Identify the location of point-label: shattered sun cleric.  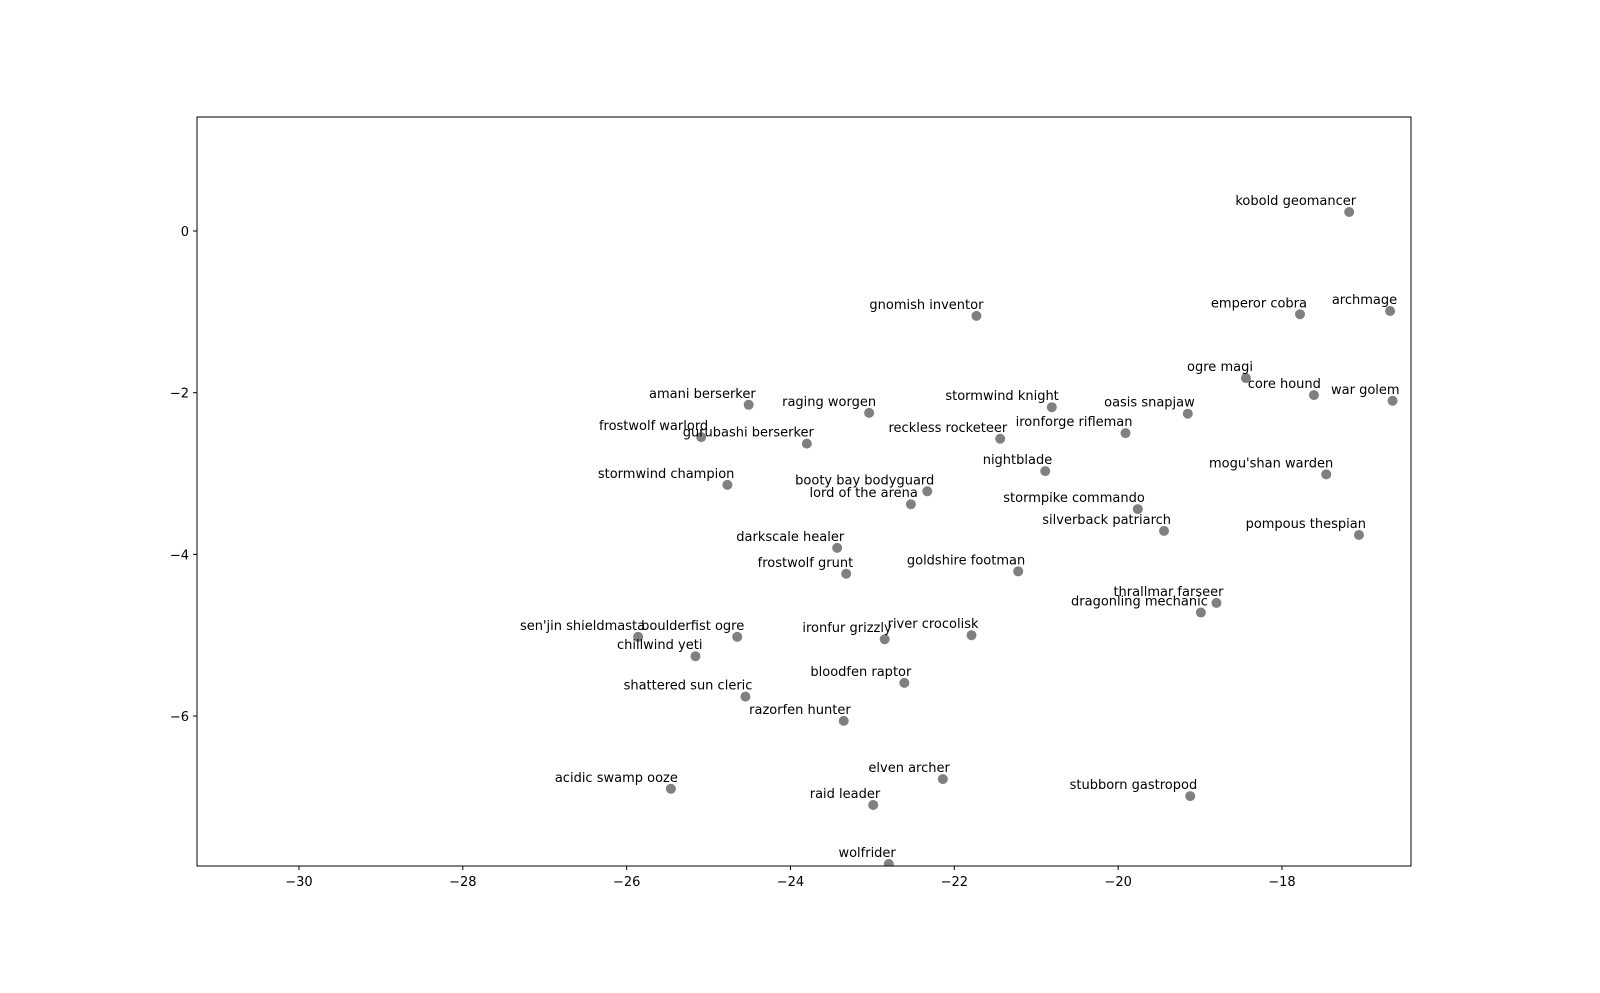
(688, 686).